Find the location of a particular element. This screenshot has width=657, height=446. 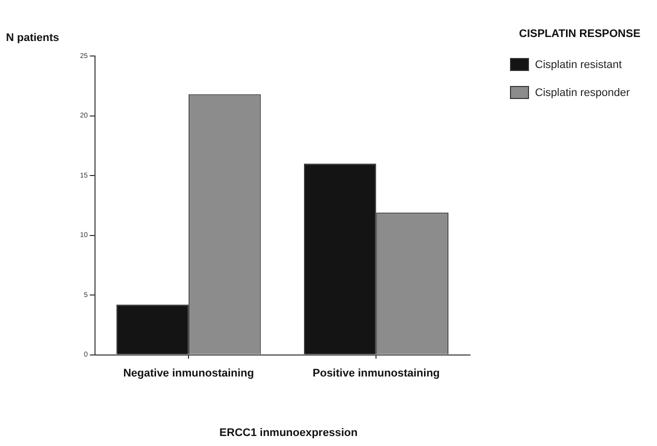

legend-title: CISPLATIN RESPONSE is located at coordinates (579, 34).